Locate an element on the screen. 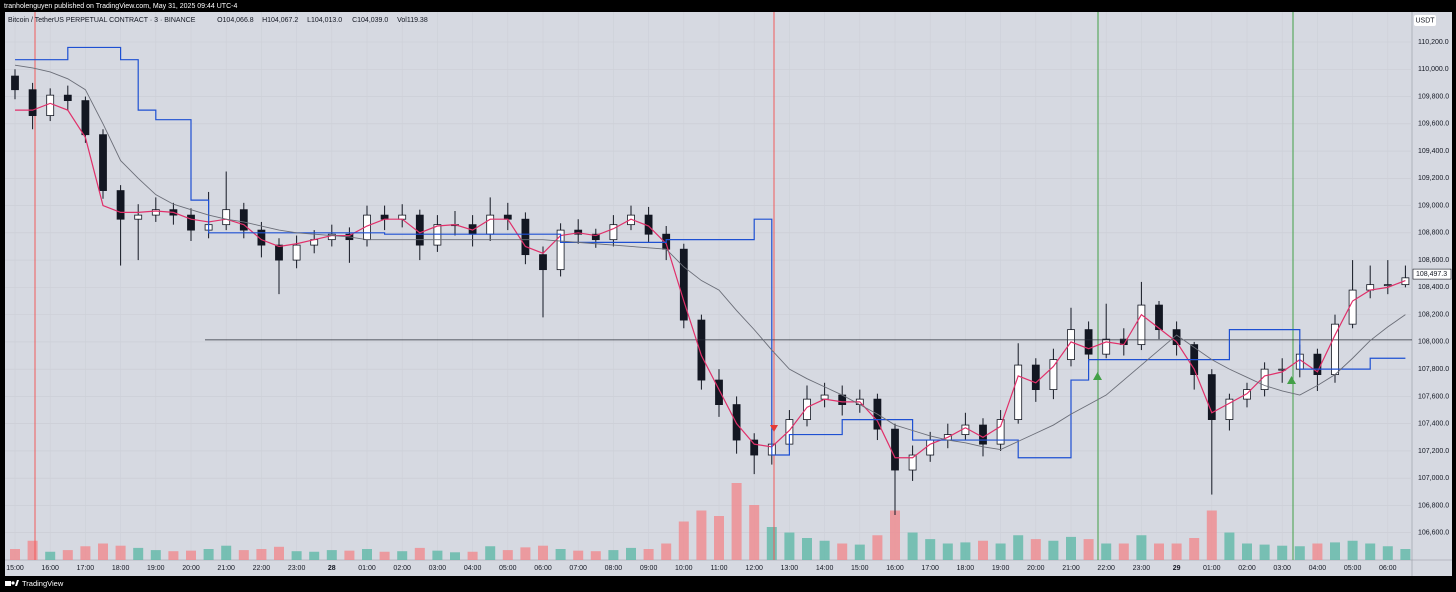  x-tick-label: 16:00 is located at coordinates (895, 568).